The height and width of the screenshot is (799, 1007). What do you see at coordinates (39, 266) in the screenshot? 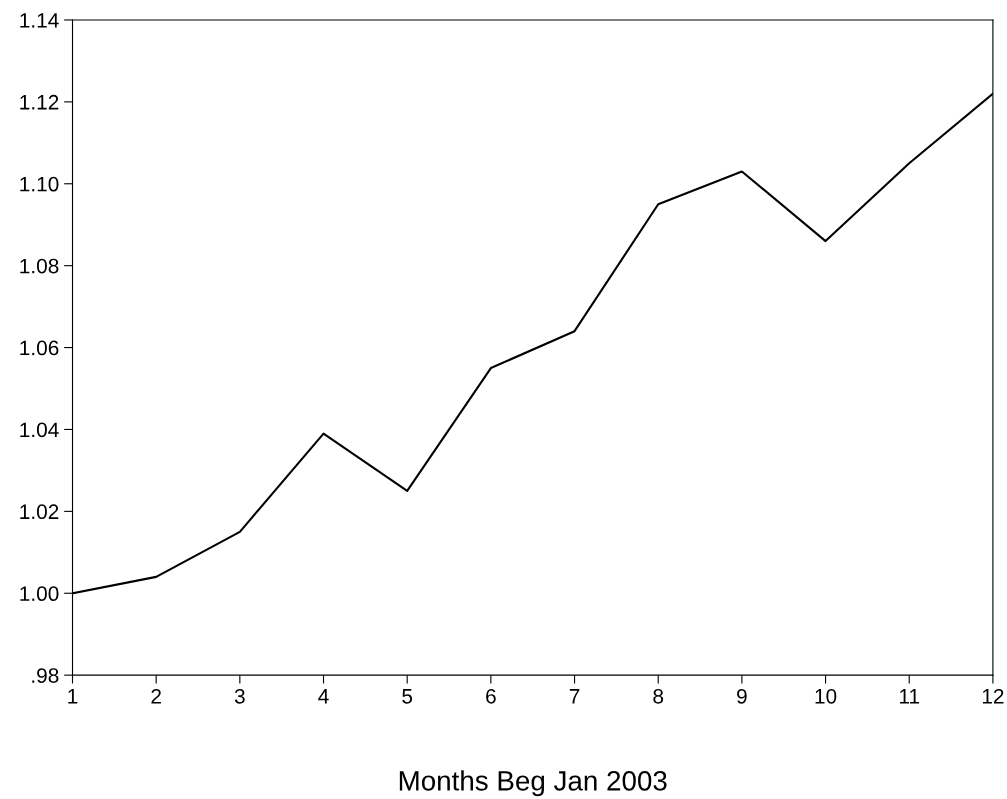
I see `y-tick-label: 1.08` at bounding box center [39, 266].